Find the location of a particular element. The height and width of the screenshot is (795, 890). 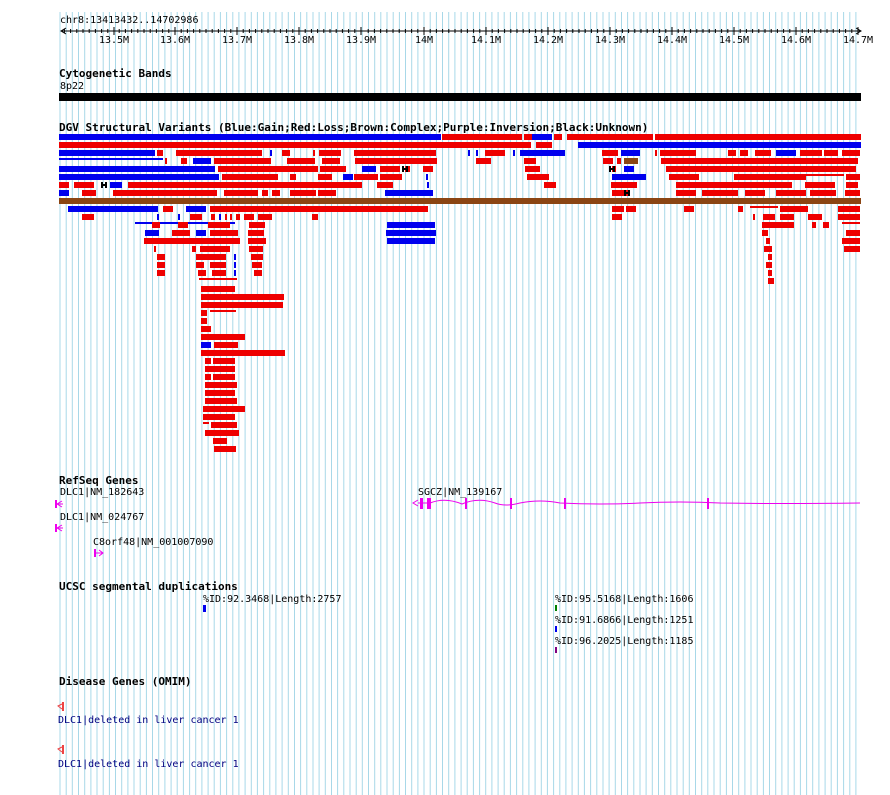

segdup-label-4: %ID:96.2025|Length:1185 is located at coordinates (624, 641).